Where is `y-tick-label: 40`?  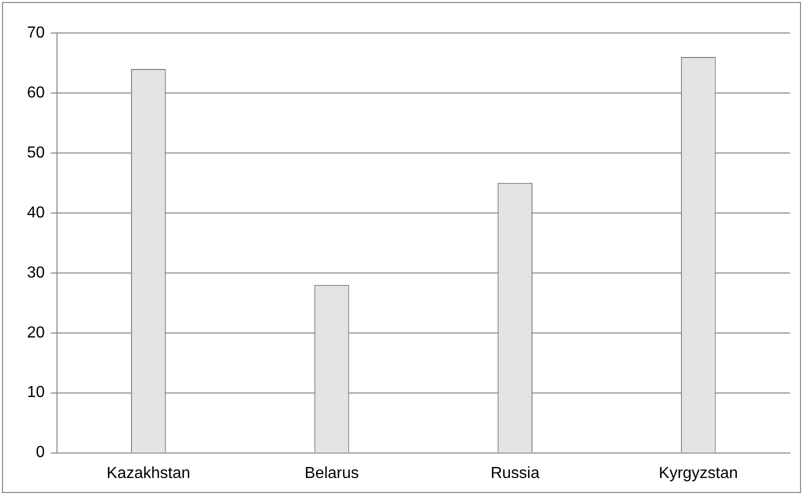
y-tick-label: 40 is located at coordinates (36, 213).